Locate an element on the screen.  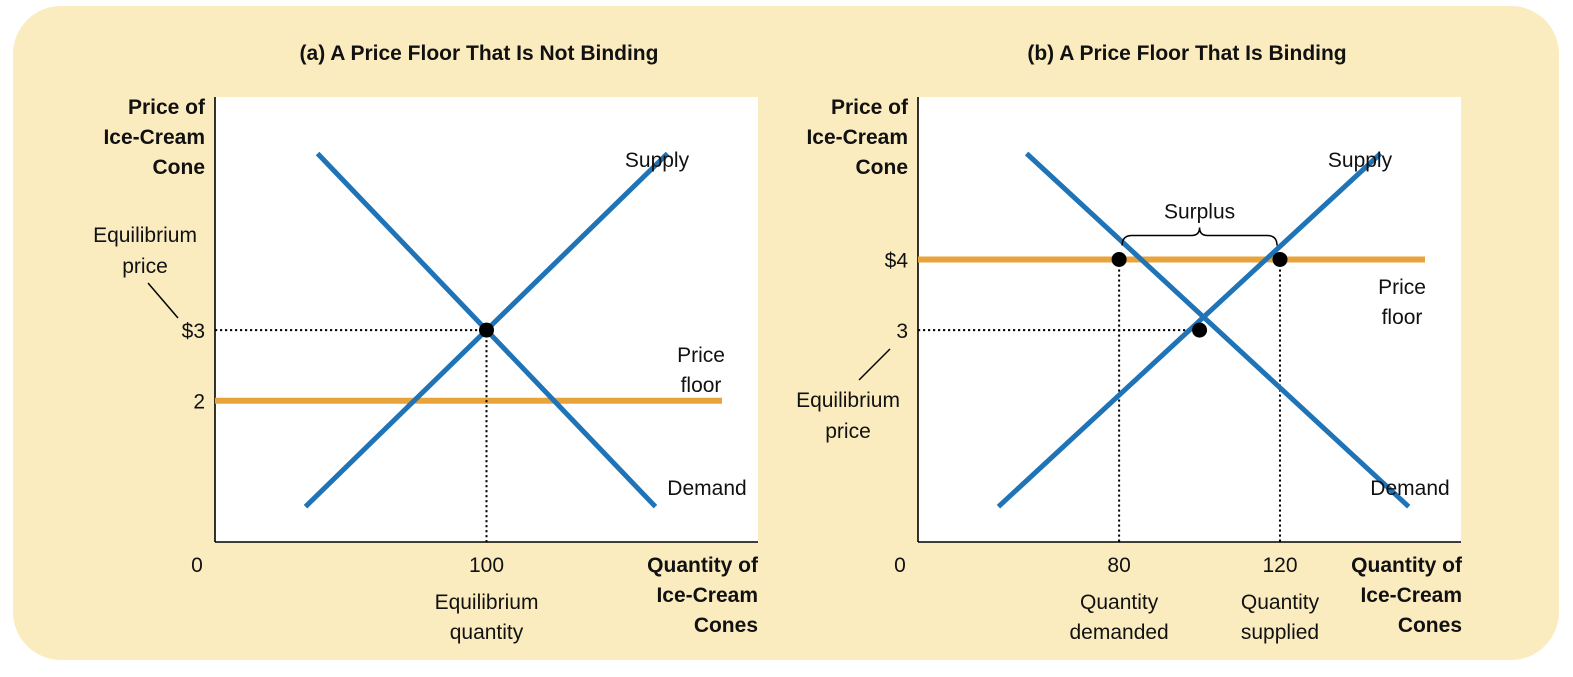
surplus-label: Surplus is located at coordinates (1199, 211).